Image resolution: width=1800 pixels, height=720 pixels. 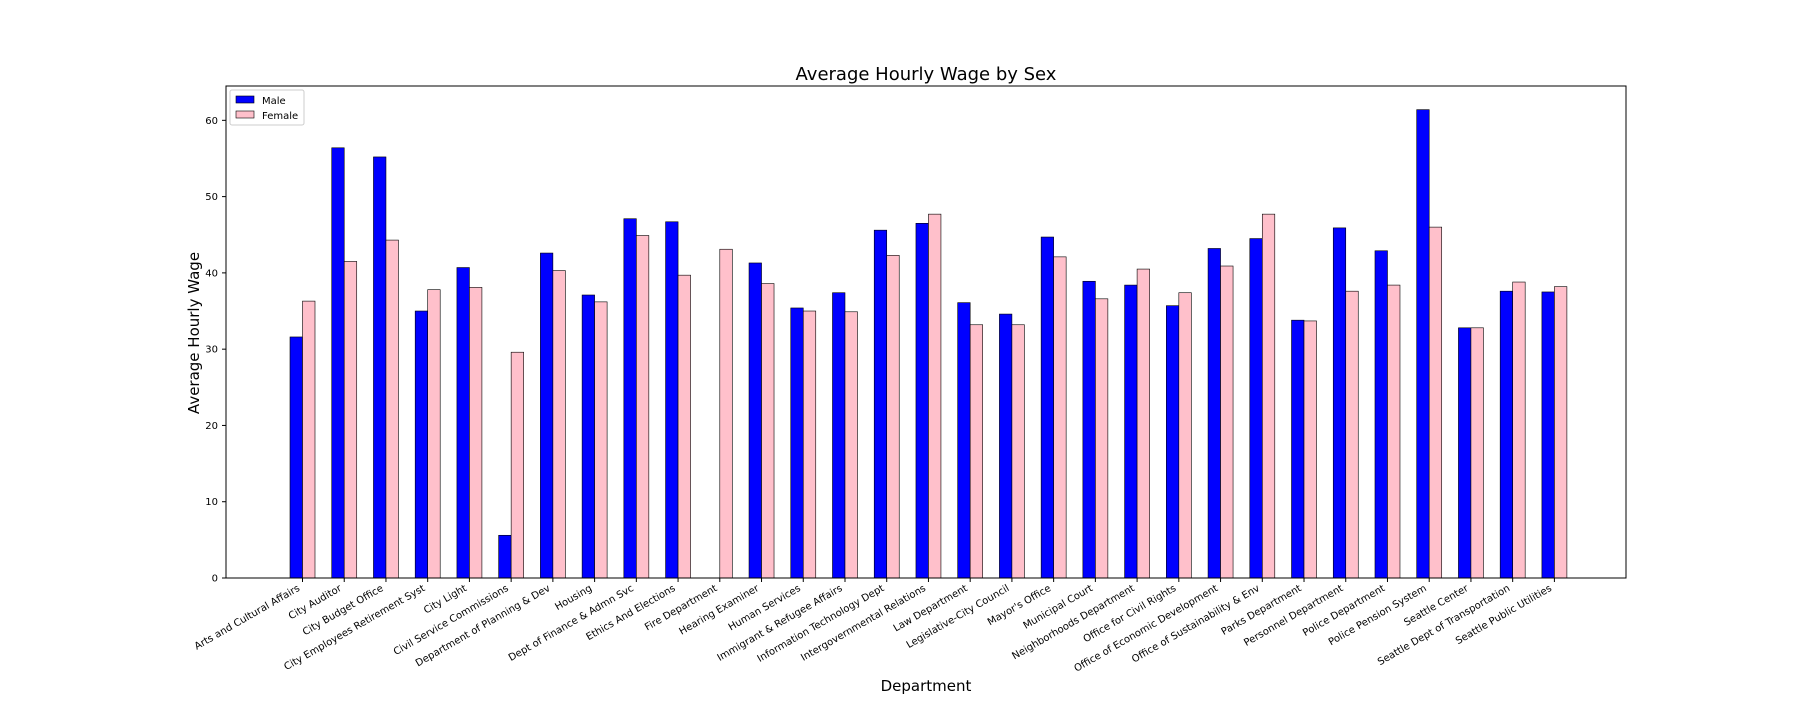 What do you see at coordinates (211, 121) in the screenshot?
I see `y-tick-label: 60` at bounding box center [211, 121].